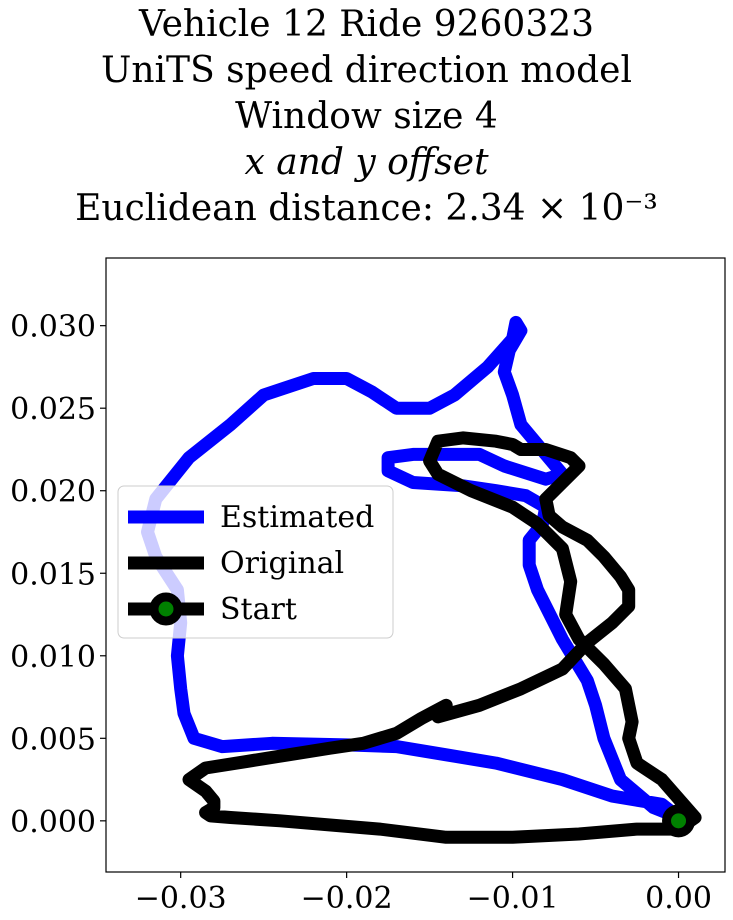  What do you see at coordinates (297, 517) in the screenshot?
I see `legend-label: Estimated` at bounding box center [297, 517].